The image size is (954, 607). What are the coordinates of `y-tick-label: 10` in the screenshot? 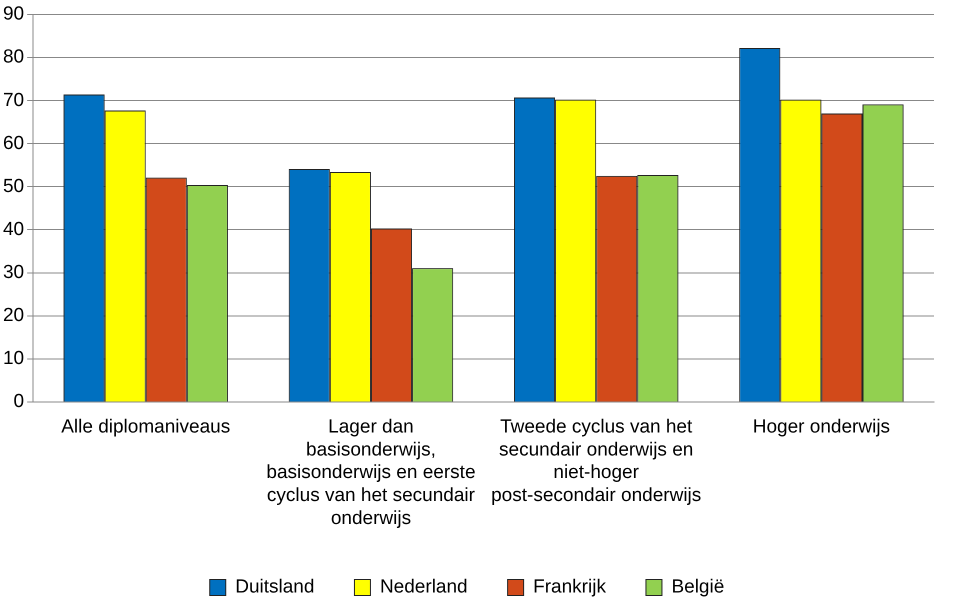 It's located at (13, 359).